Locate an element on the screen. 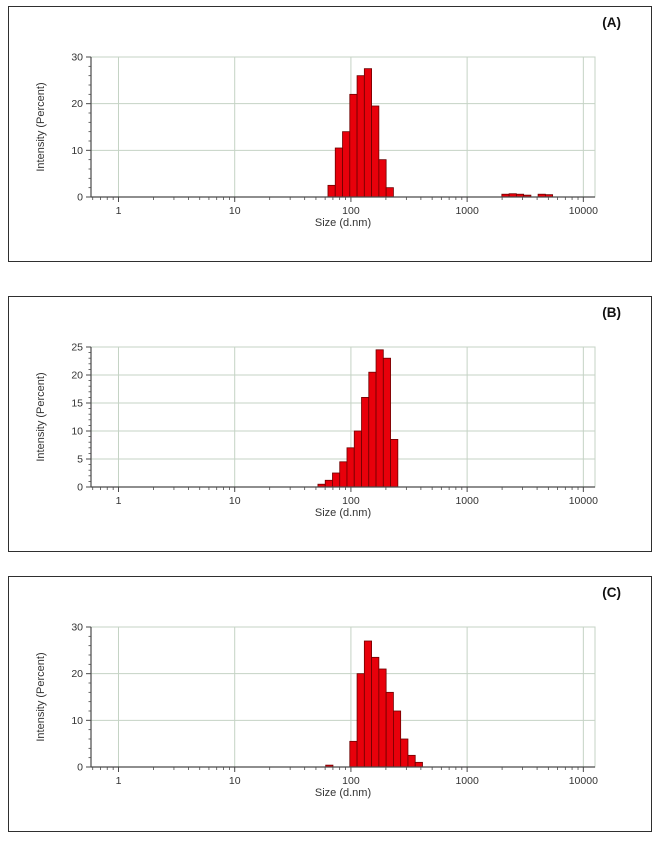 The image size is (660, 850). y-tick-label: 5 is located at coordinates (80, 460).